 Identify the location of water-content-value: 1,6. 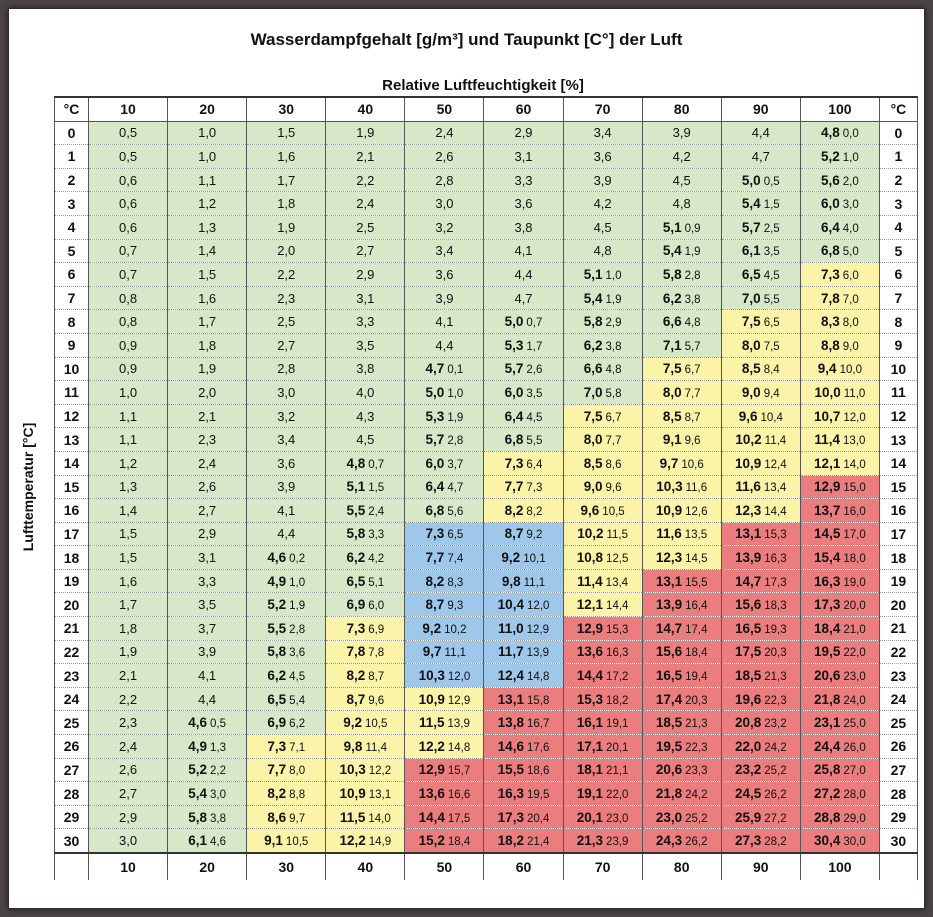
(128, 581).